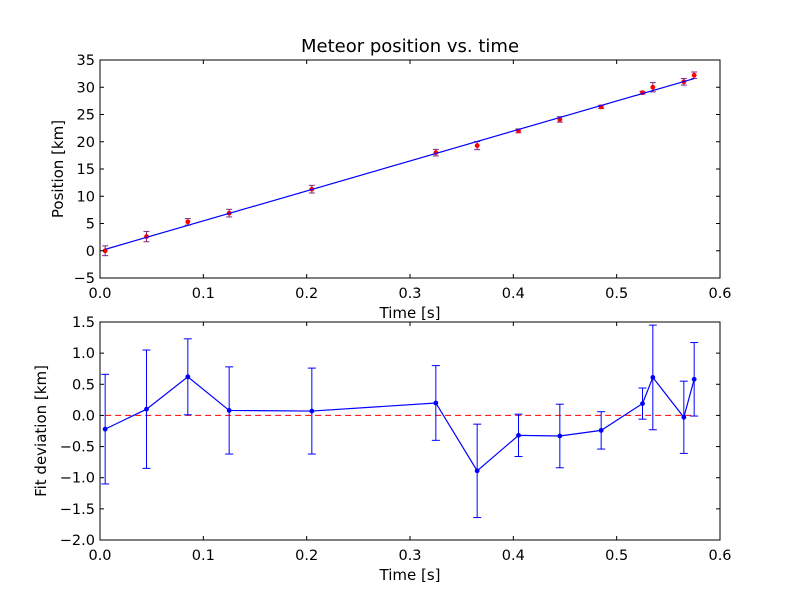 The height and width of the screenshot is (600, 800). I want to click on deviation-chart-x-axis-label: Time [s], so click(410, 575).